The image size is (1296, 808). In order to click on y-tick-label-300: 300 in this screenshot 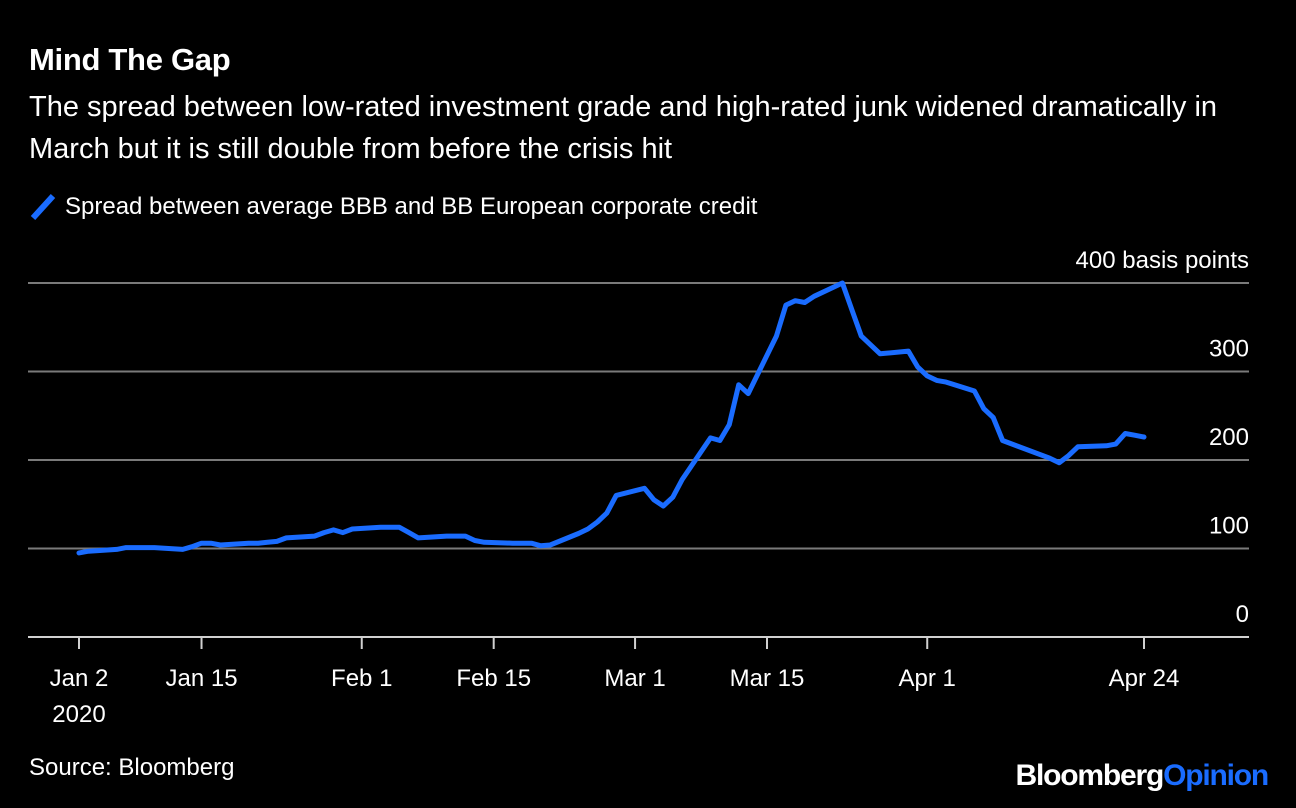, I will do `click(1229, 349)`.